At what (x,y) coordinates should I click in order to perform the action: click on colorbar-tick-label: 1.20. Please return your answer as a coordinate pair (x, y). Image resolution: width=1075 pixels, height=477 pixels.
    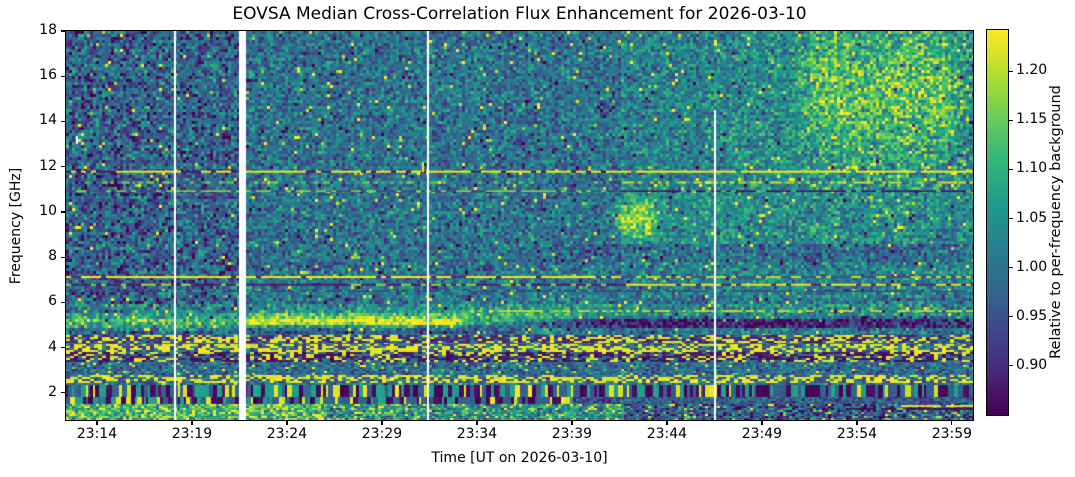
    Looking at the image, I should click on (1032, 70).